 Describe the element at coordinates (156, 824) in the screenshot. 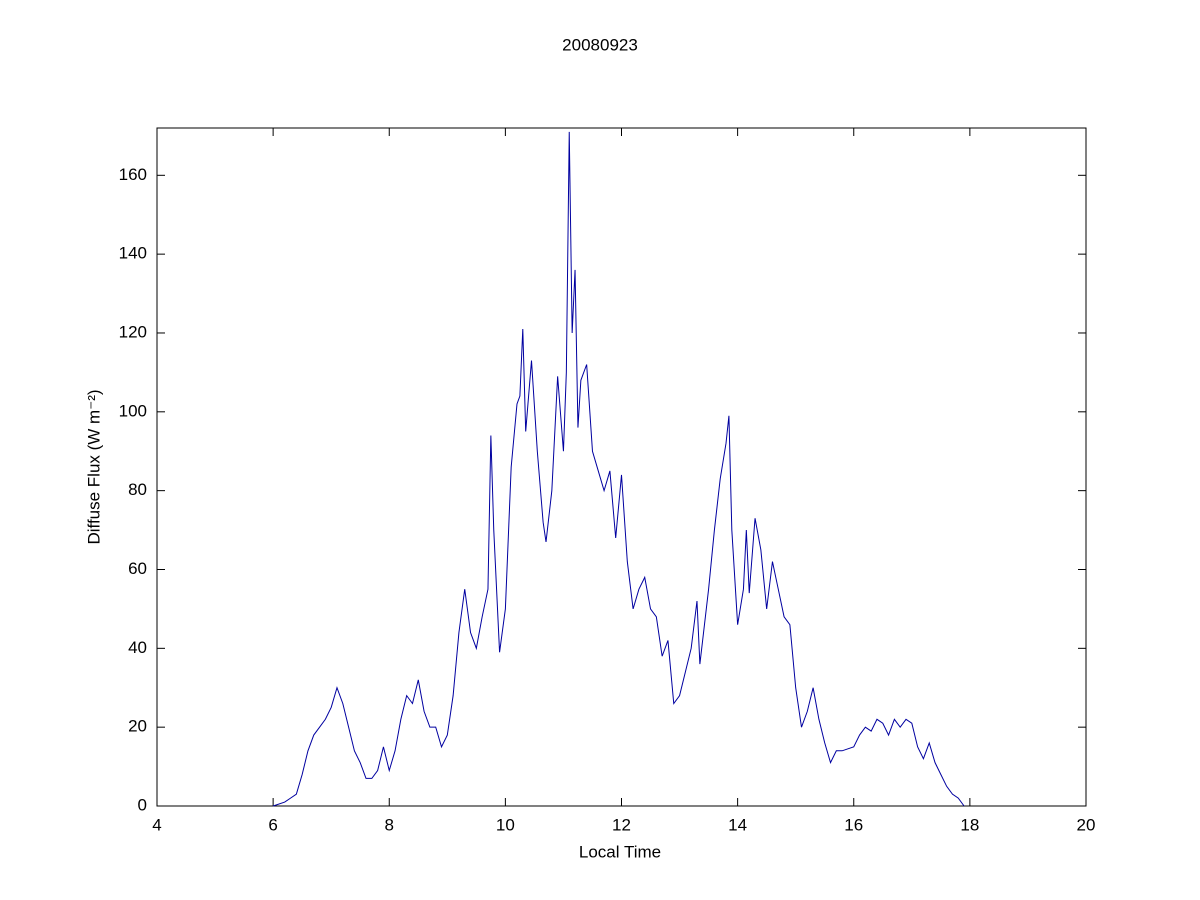

I see `x-tick-label: 4` at that location.